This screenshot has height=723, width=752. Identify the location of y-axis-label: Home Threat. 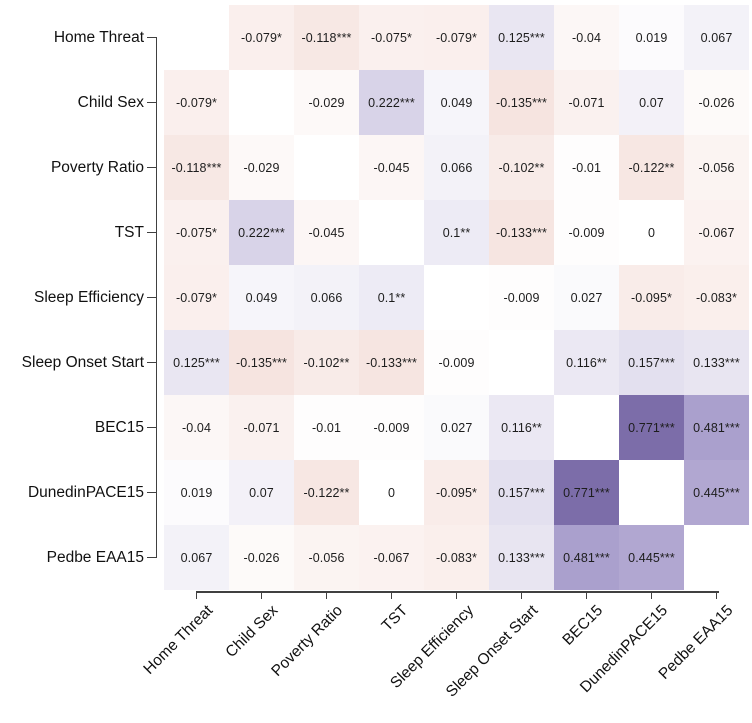
(98, 37).